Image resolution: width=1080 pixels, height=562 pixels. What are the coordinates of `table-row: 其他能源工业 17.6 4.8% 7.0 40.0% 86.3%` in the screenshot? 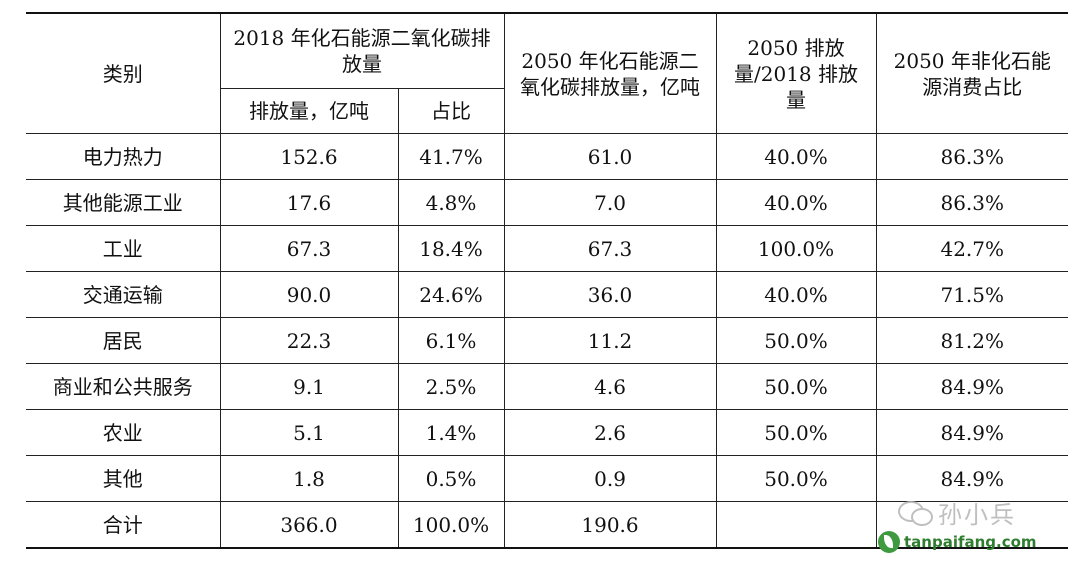 It's located at (547, 202).